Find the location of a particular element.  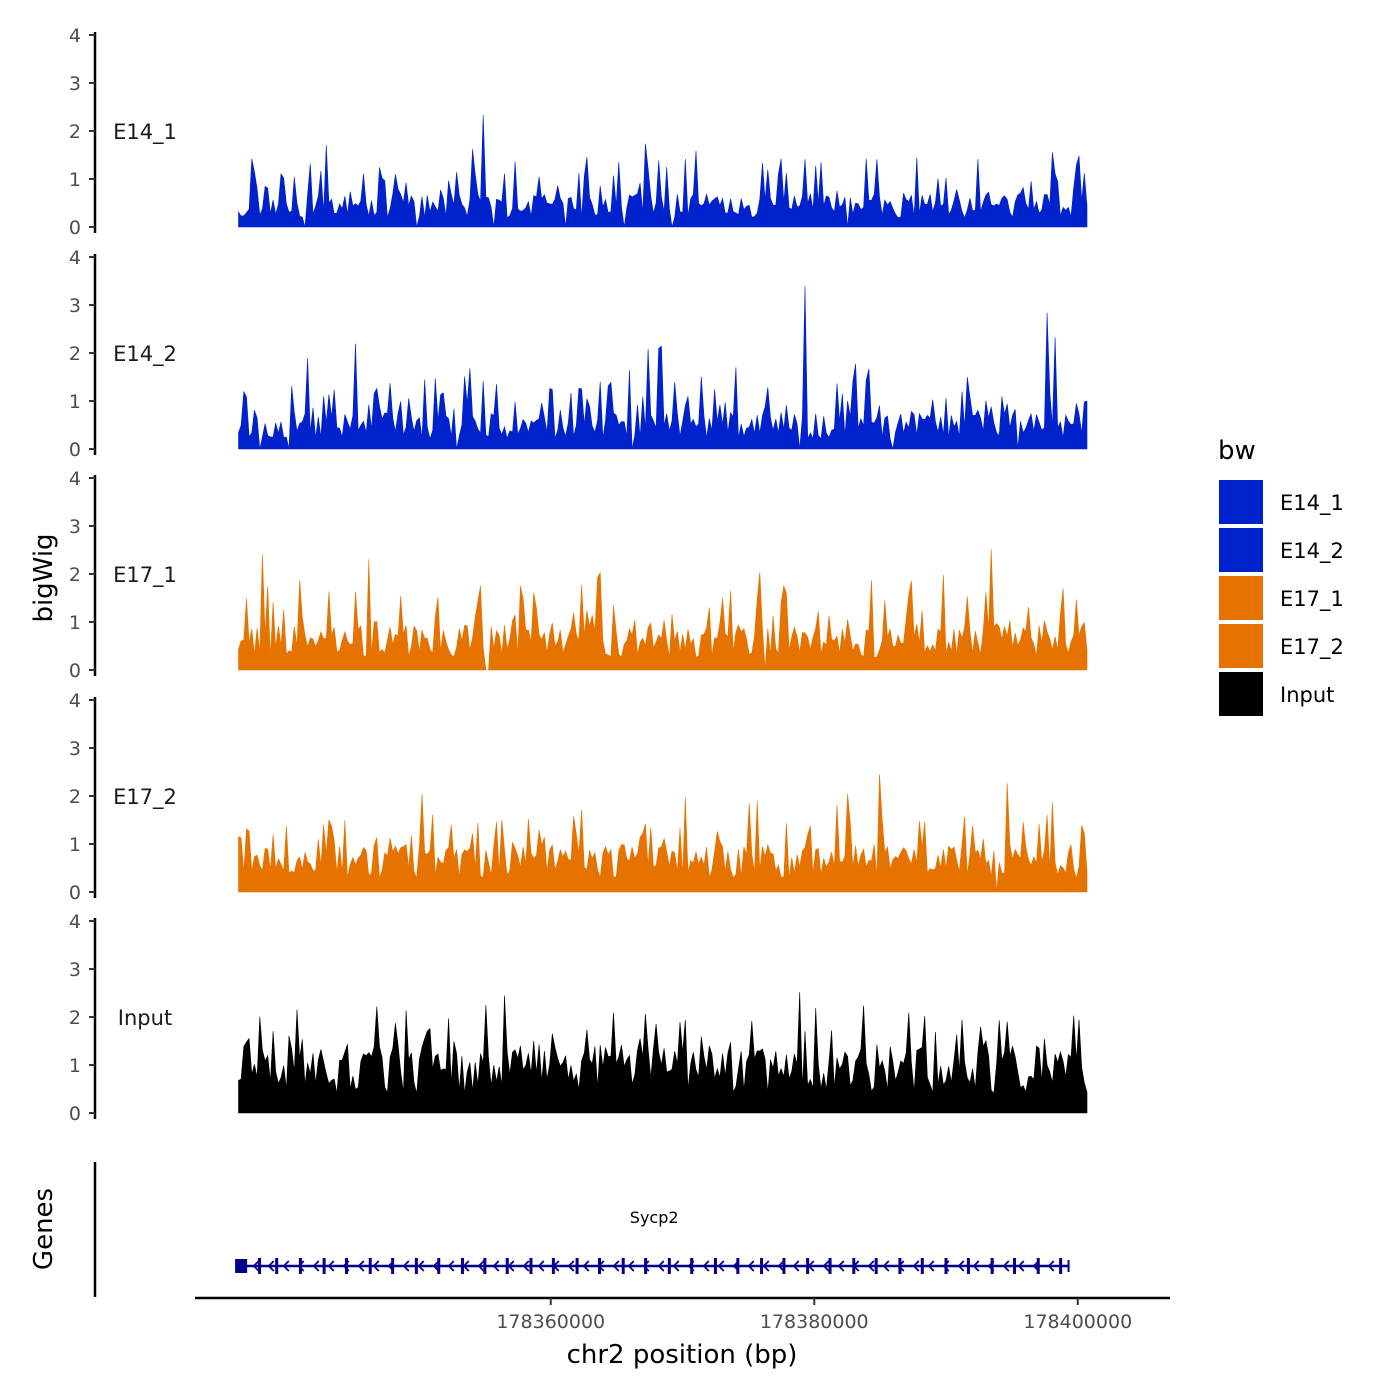

x-axis-ticks: 178360000 178380000 178400000 is located at coordinates (814, 1315).